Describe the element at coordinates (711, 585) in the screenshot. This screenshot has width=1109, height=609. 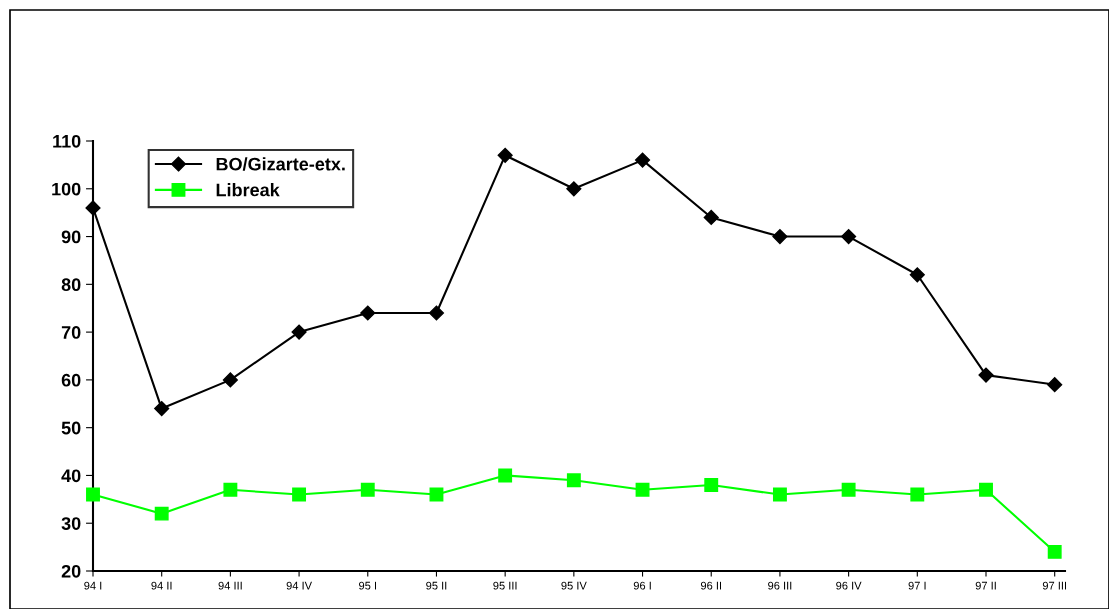
I see `x-tick-label: 96 II` at that location.